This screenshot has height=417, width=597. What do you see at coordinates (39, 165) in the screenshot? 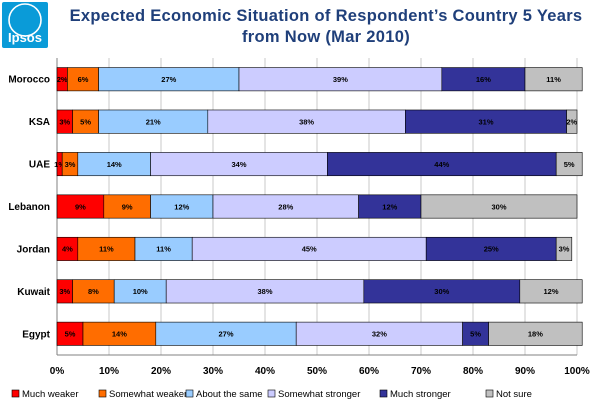
I see `category-label: UAE` at bounding box center [39, 165].